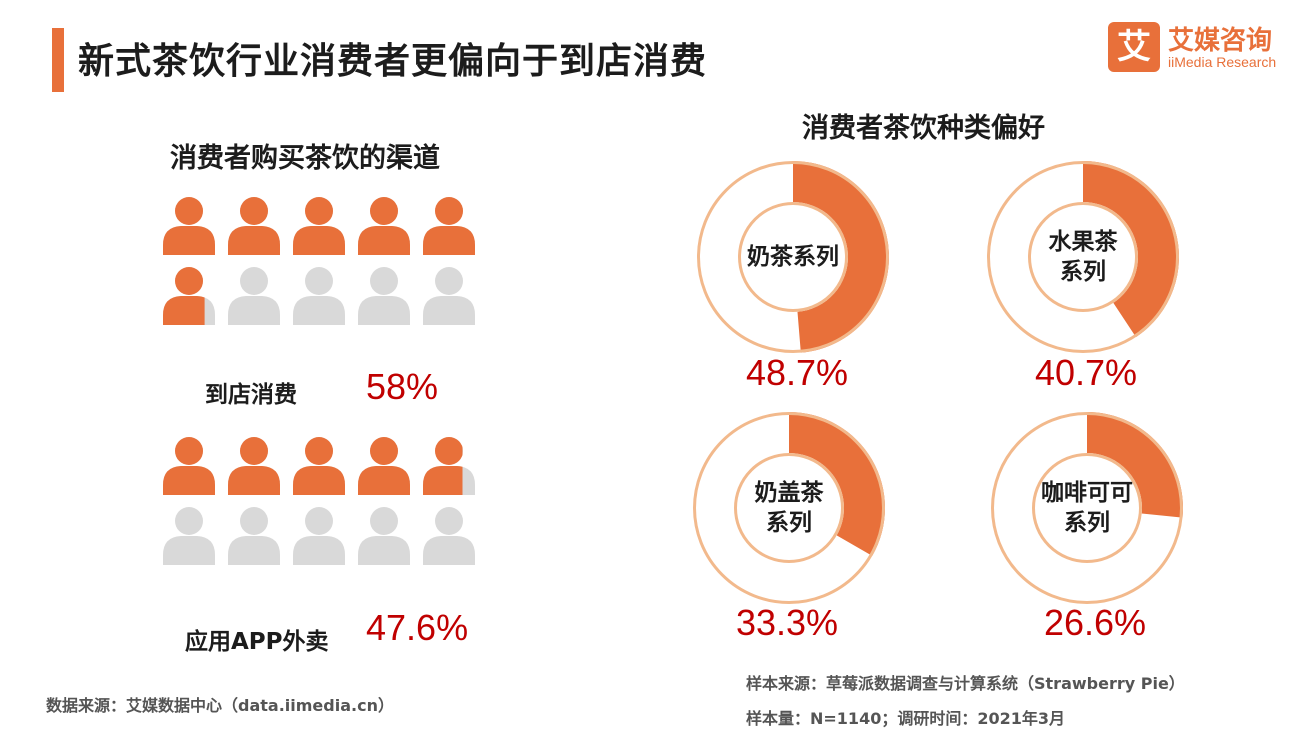  Describe the element at coordinates (1220, 41) in the screenshot. I see `logo-name-cn: 艾媒咨询` at that location.